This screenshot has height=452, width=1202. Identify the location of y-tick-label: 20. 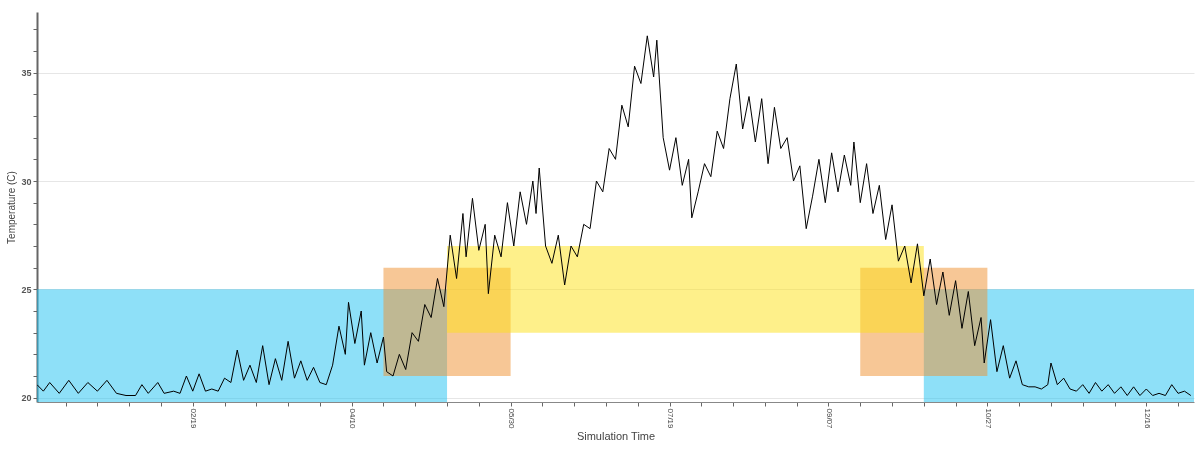
(26, 398).